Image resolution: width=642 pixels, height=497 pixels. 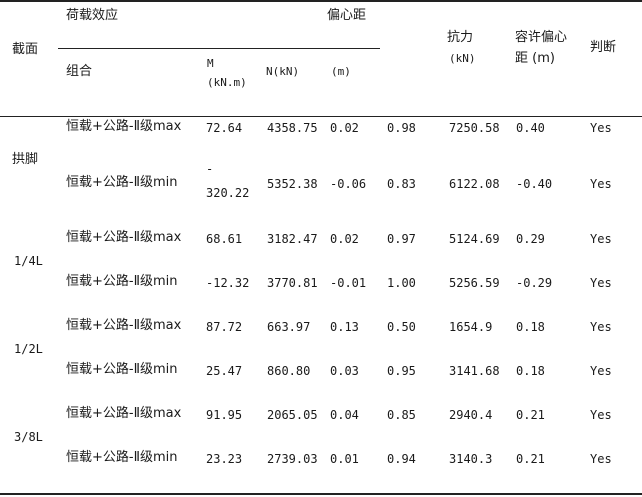 What do you see at coordinates (348, 184) in the screenshot?
I see `cell-e: -0.06` at bounding box center [348, 184].